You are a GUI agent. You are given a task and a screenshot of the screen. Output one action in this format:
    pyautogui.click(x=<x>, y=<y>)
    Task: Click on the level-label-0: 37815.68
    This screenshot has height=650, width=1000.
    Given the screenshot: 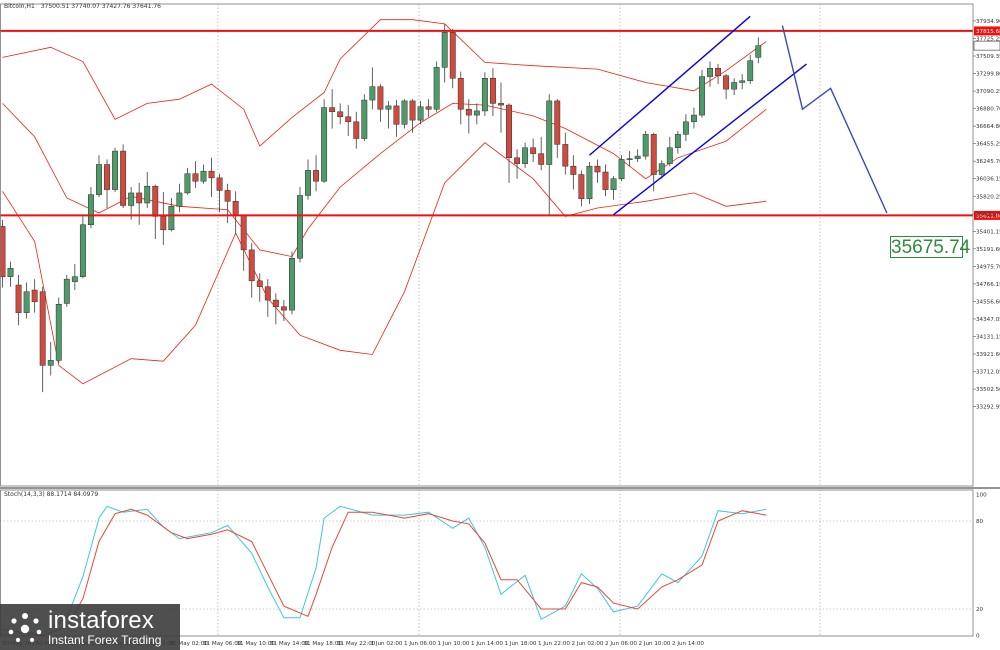 What is the action you would take?
    pyautogui.click(x=988, y=32)
    